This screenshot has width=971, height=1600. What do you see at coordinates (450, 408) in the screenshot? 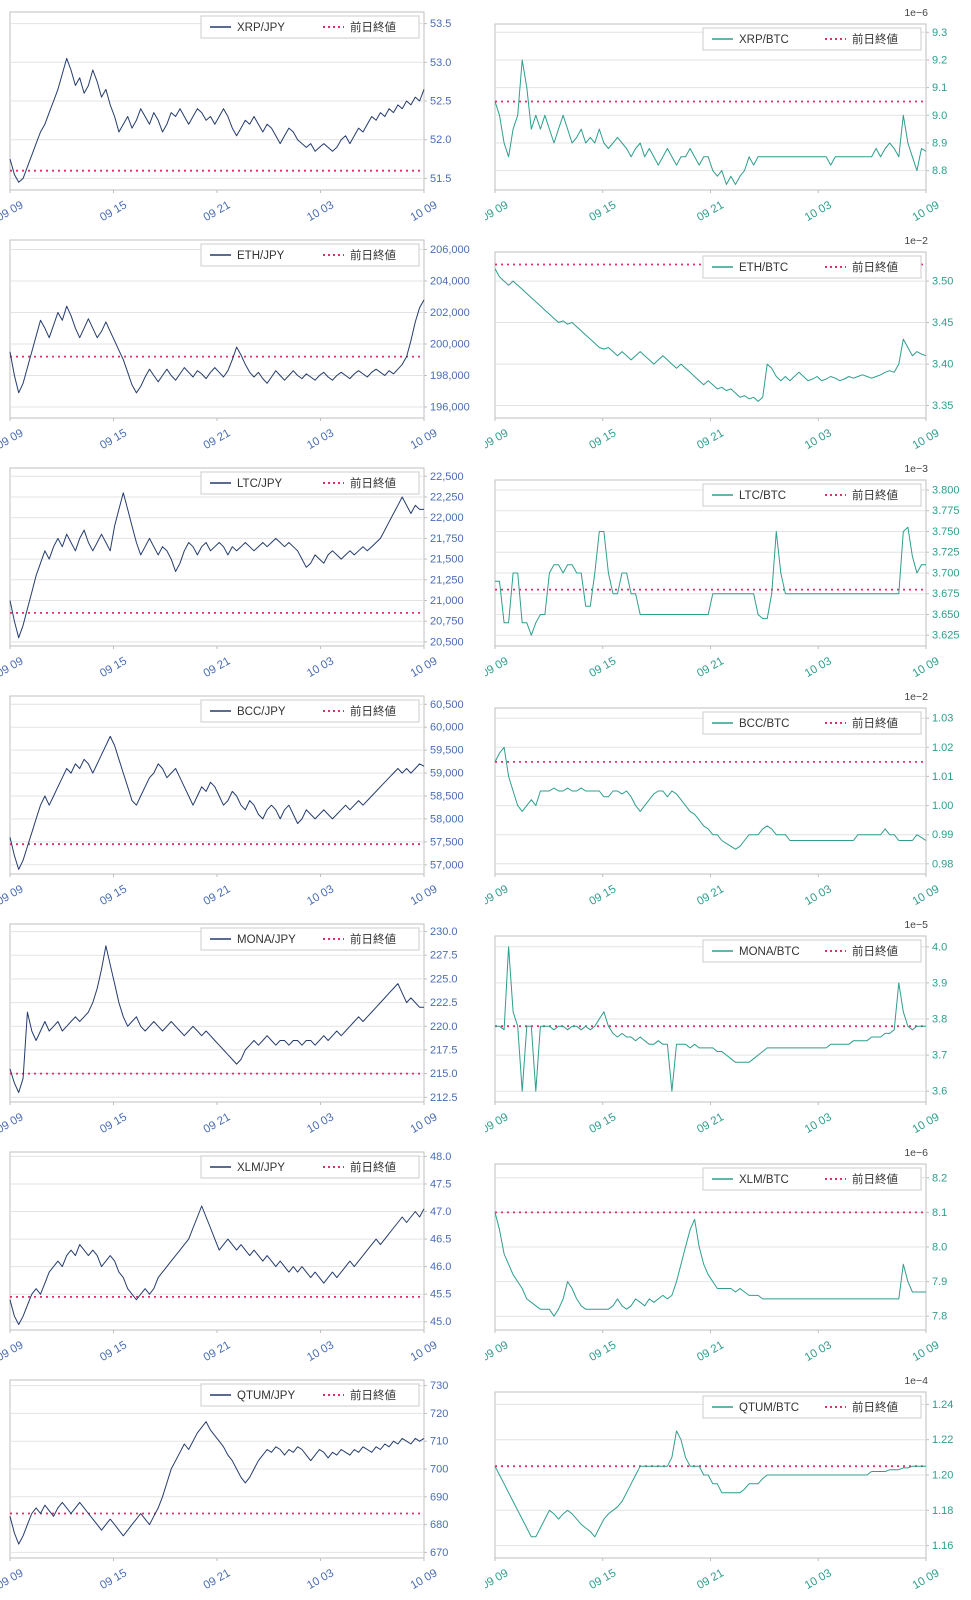
I see `y-tick-label: 196,000` at bounding box center [450, 408].